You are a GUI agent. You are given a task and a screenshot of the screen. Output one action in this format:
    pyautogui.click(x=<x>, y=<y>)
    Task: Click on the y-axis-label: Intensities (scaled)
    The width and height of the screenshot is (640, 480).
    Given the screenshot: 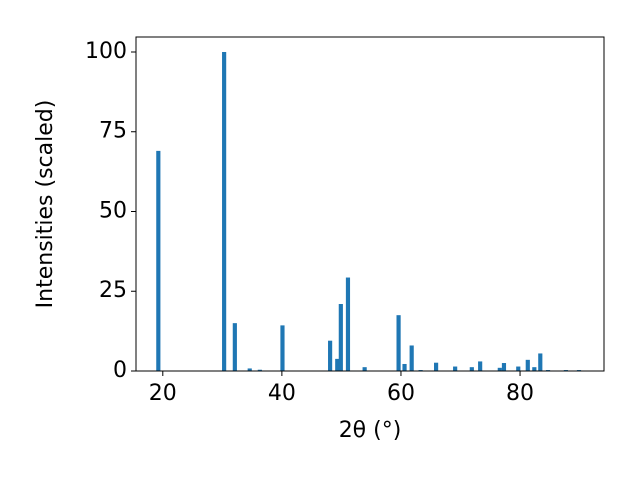 What is the action you would take?
    pyautogui.click(x=45, y=204)
    